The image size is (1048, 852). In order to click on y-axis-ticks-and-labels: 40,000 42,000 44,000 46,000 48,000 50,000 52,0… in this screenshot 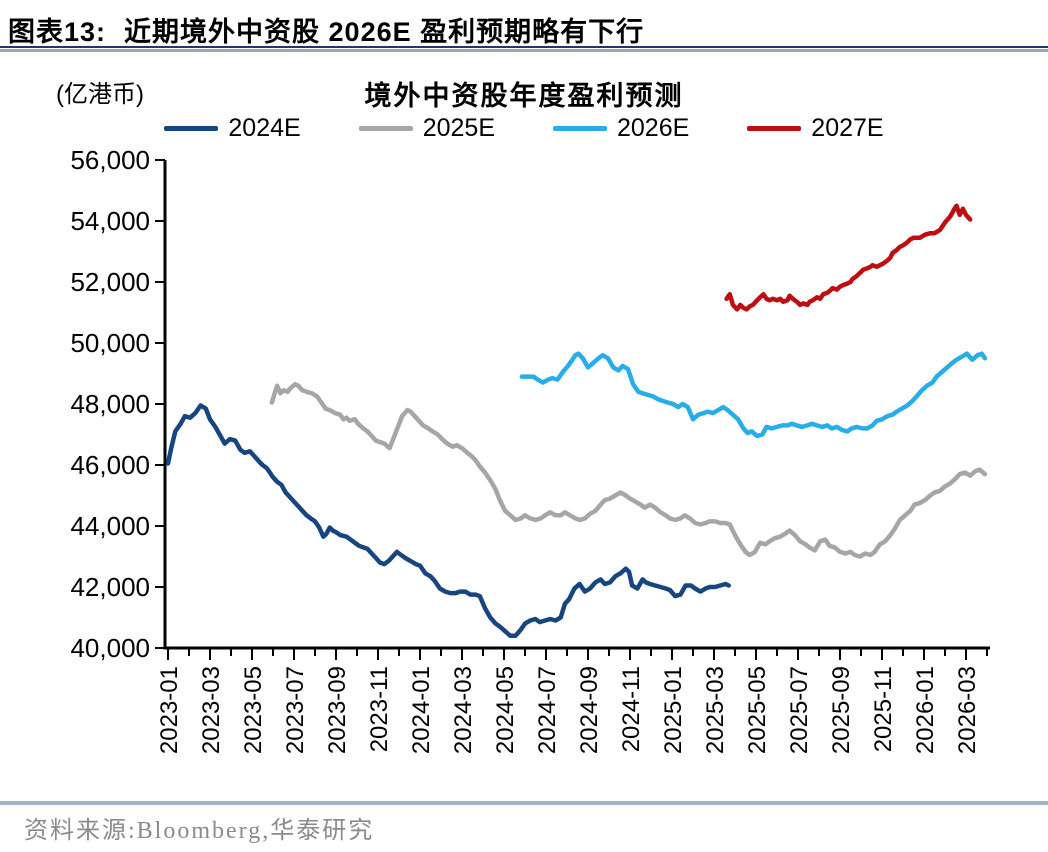, I will do `click(117, 404)`.